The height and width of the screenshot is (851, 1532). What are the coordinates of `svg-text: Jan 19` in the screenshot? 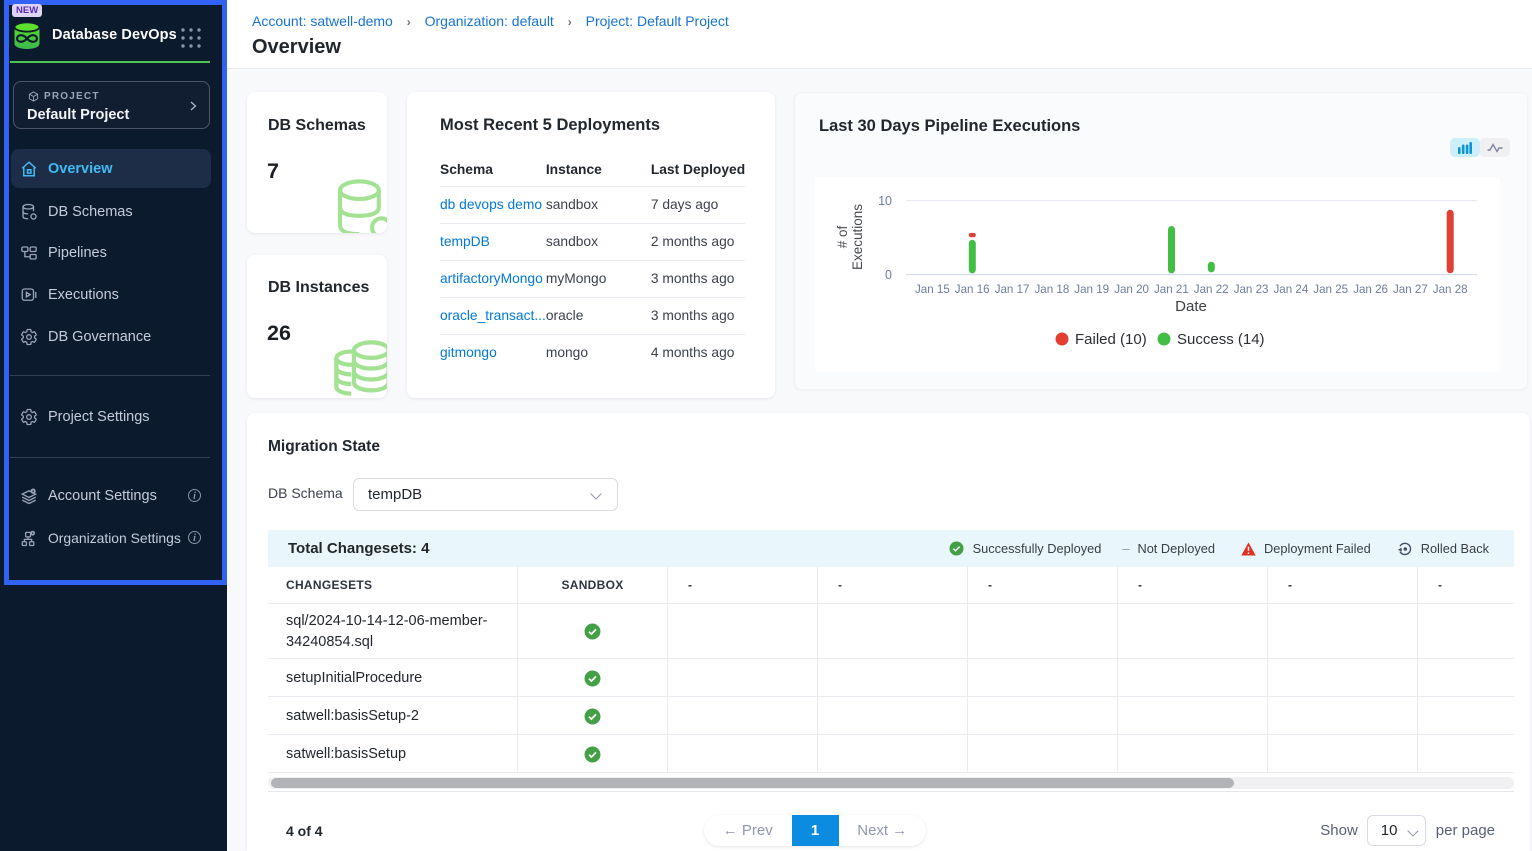 It's located at (1091, 289).